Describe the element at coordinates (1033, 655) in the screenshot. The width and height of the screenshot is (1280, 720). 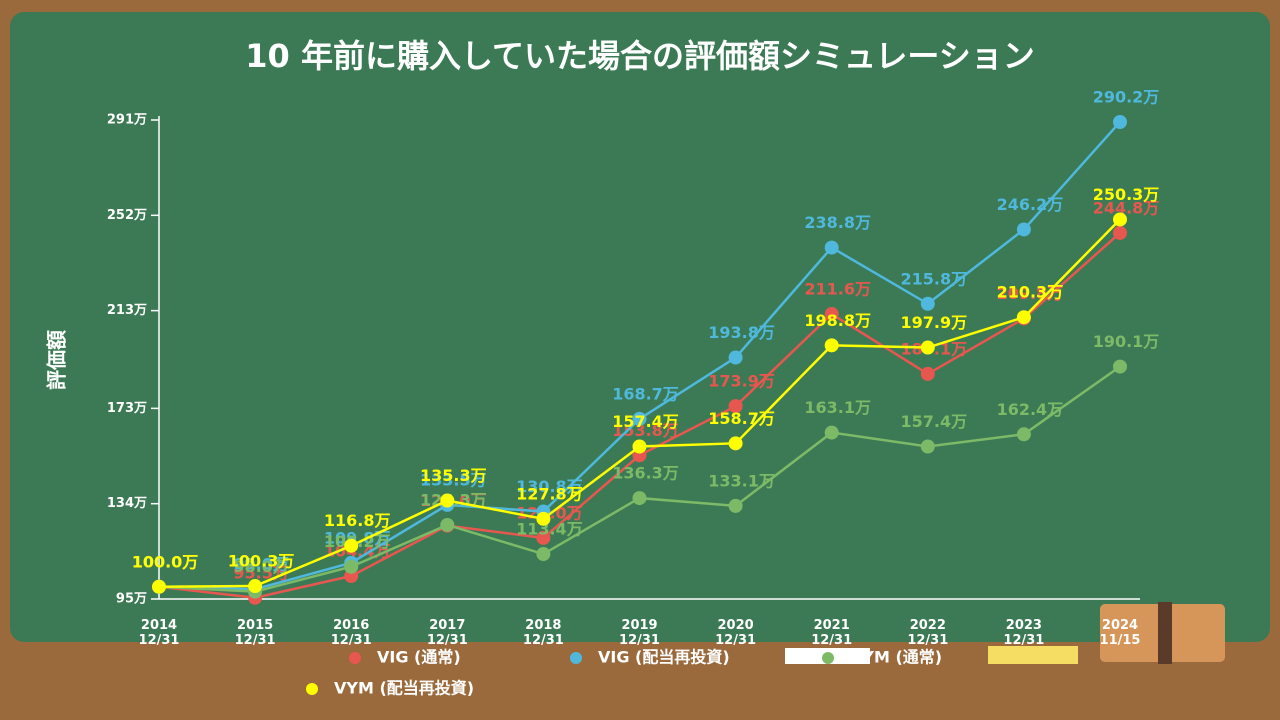
I see `chalk` at that location.